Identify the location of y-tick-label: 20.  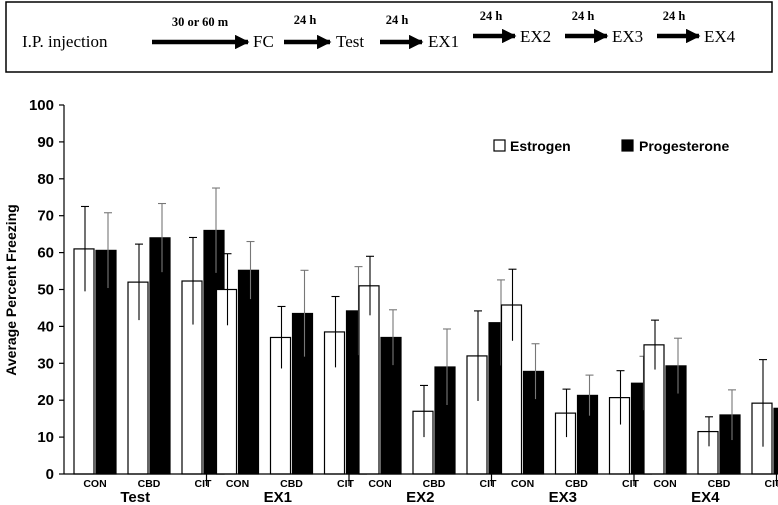
(45, 400).